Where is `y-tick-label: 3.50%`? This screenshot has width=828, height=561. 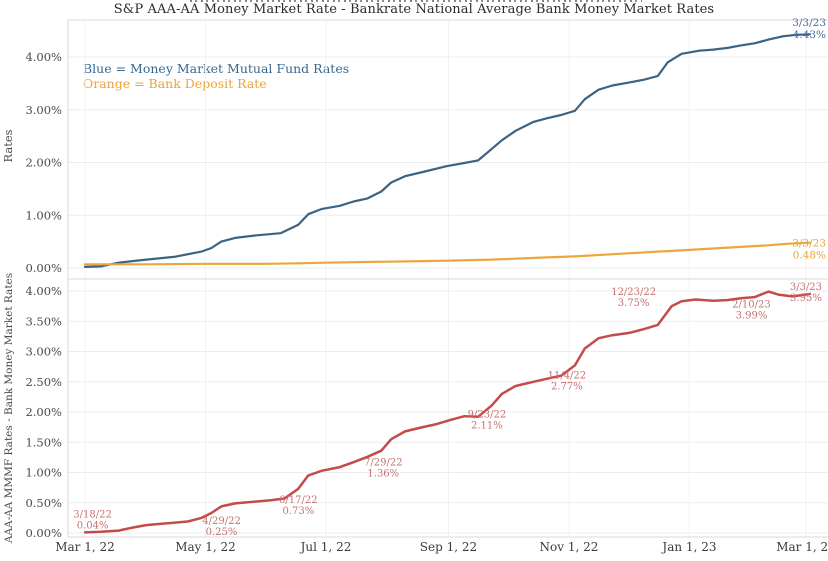 y-tick-label: 3.50% is located at coordinates (43, 321).